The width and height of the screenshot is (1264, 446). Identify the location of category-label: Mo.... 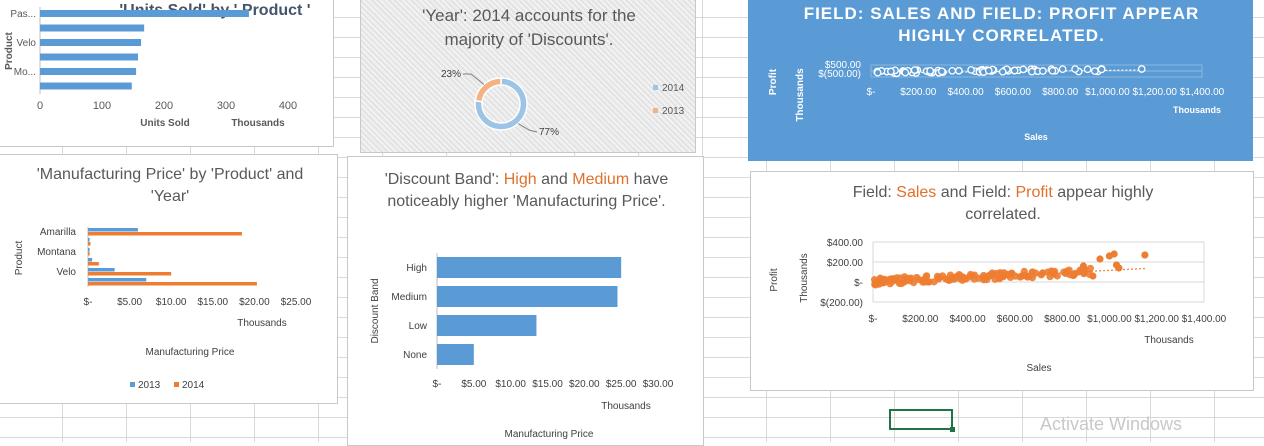
(25, 72).